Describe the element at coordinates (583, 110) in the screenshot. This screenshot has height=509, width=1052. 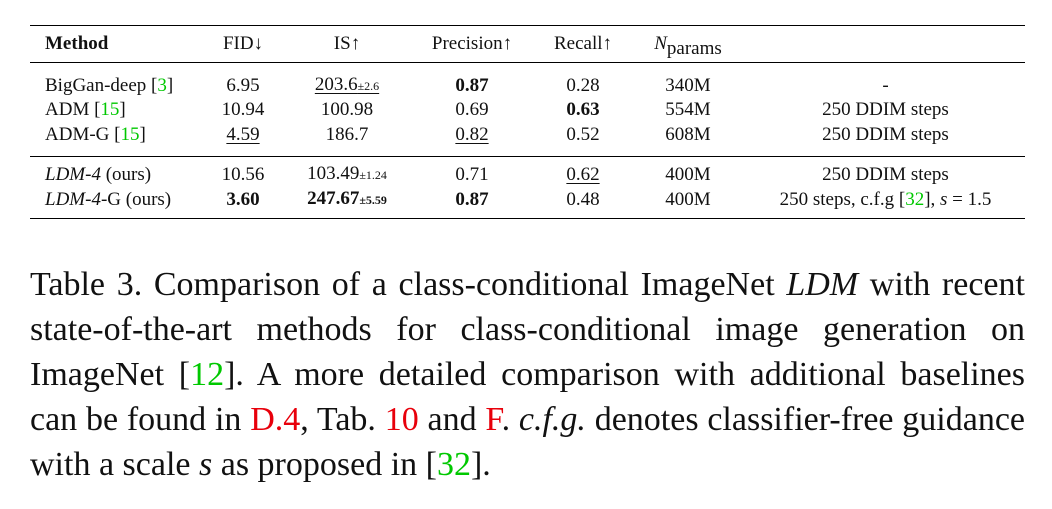
I see `table-cell: 0.63` at that location.